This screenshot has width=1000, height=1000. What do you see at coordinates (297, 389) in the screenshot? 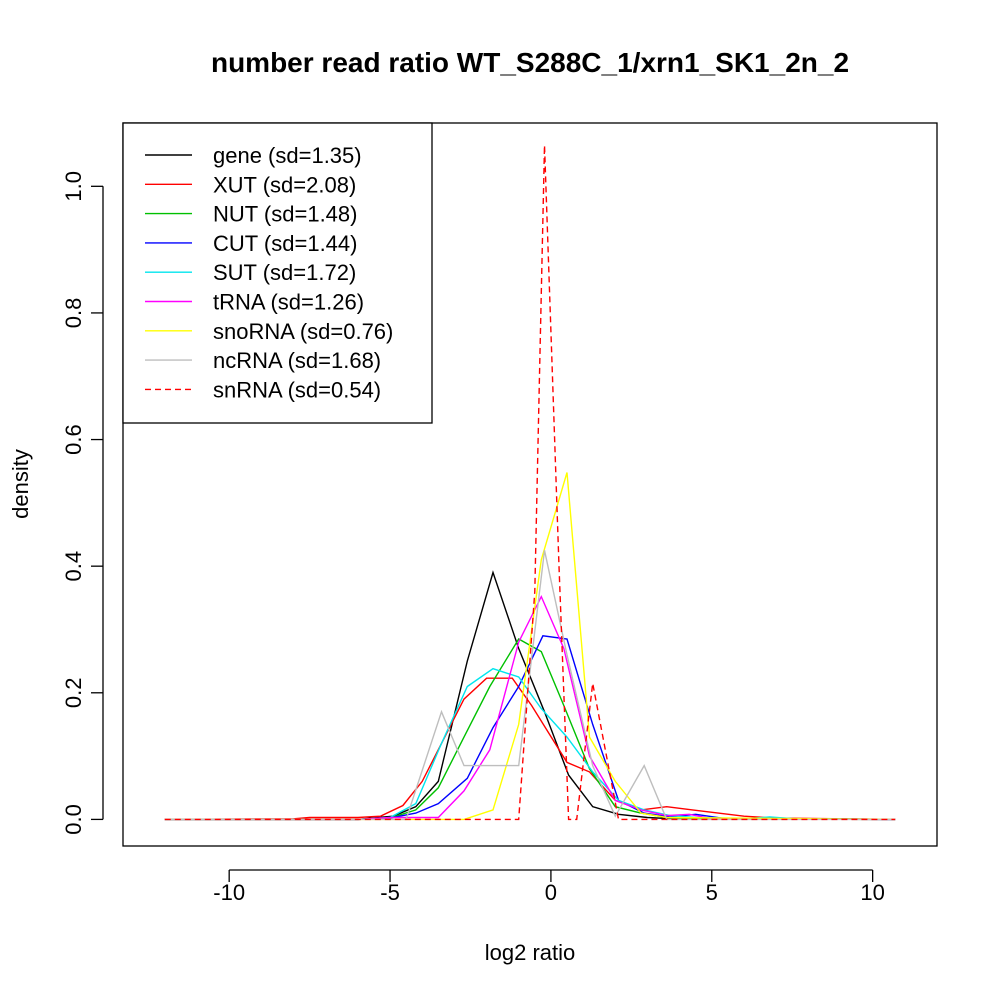
I see `legend-label: snRNA (sd=0.54)` at bounding box center [297, 389].